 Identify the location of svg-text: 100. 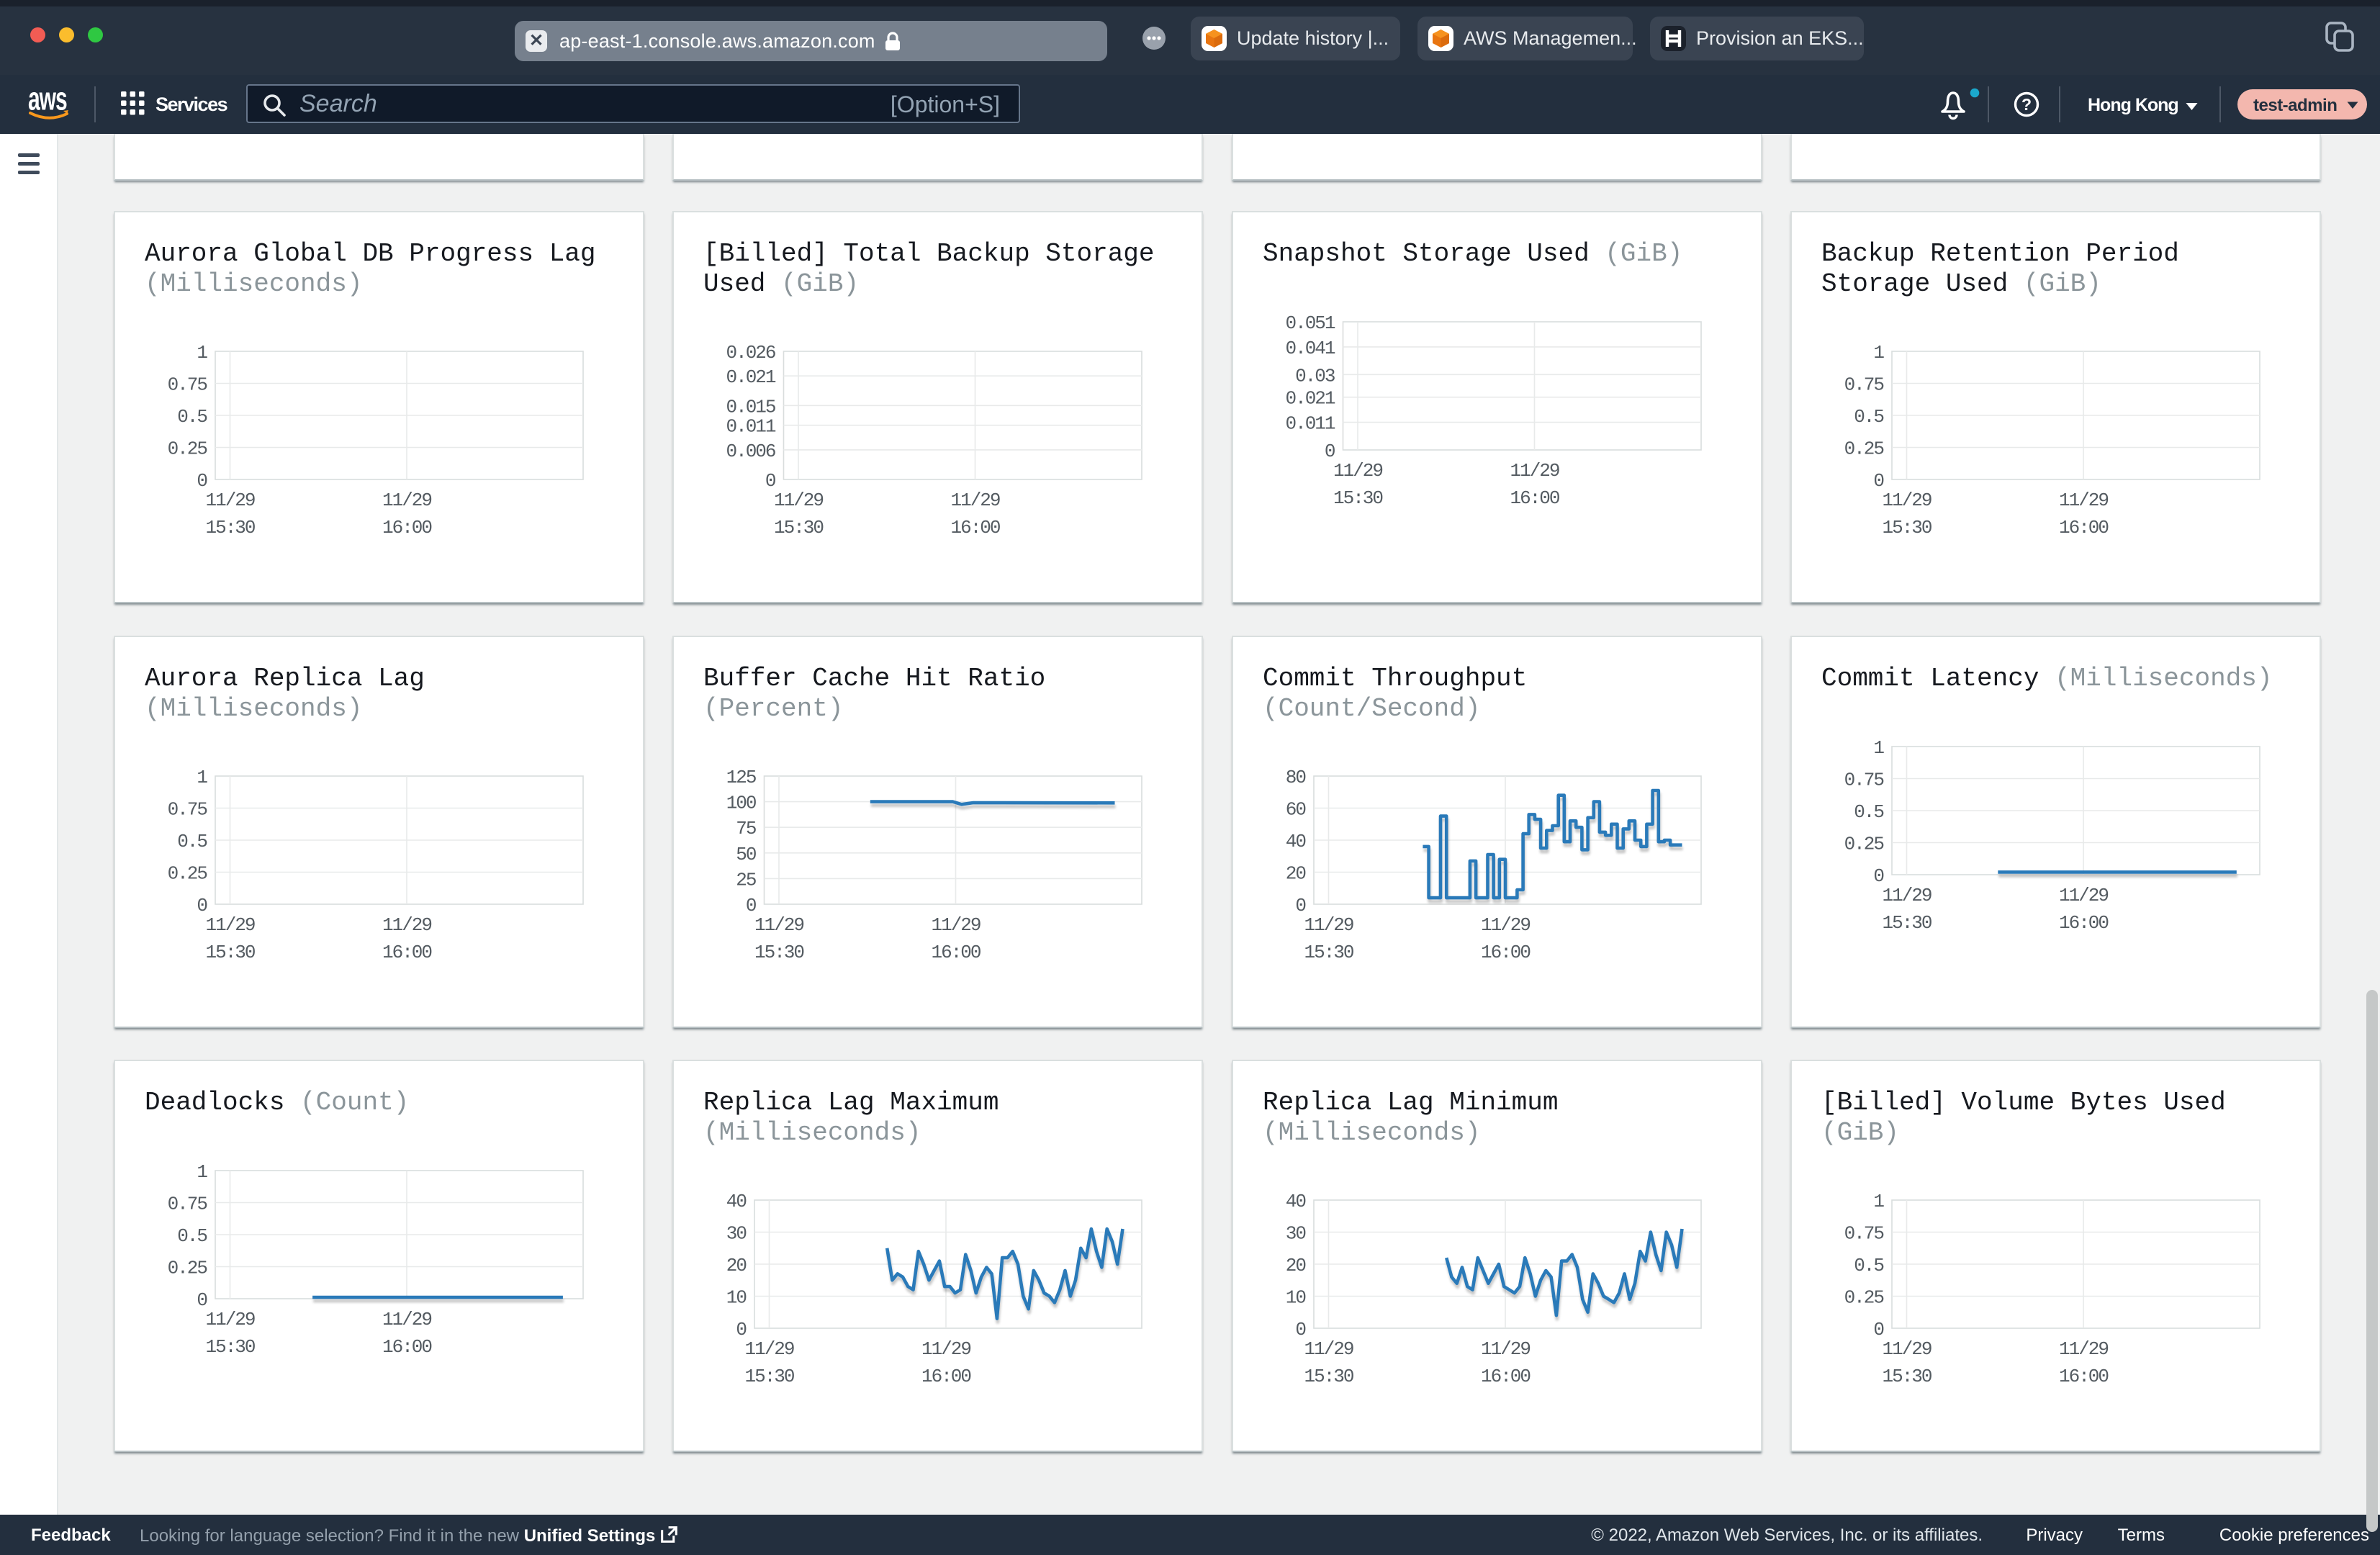
(741, 804).